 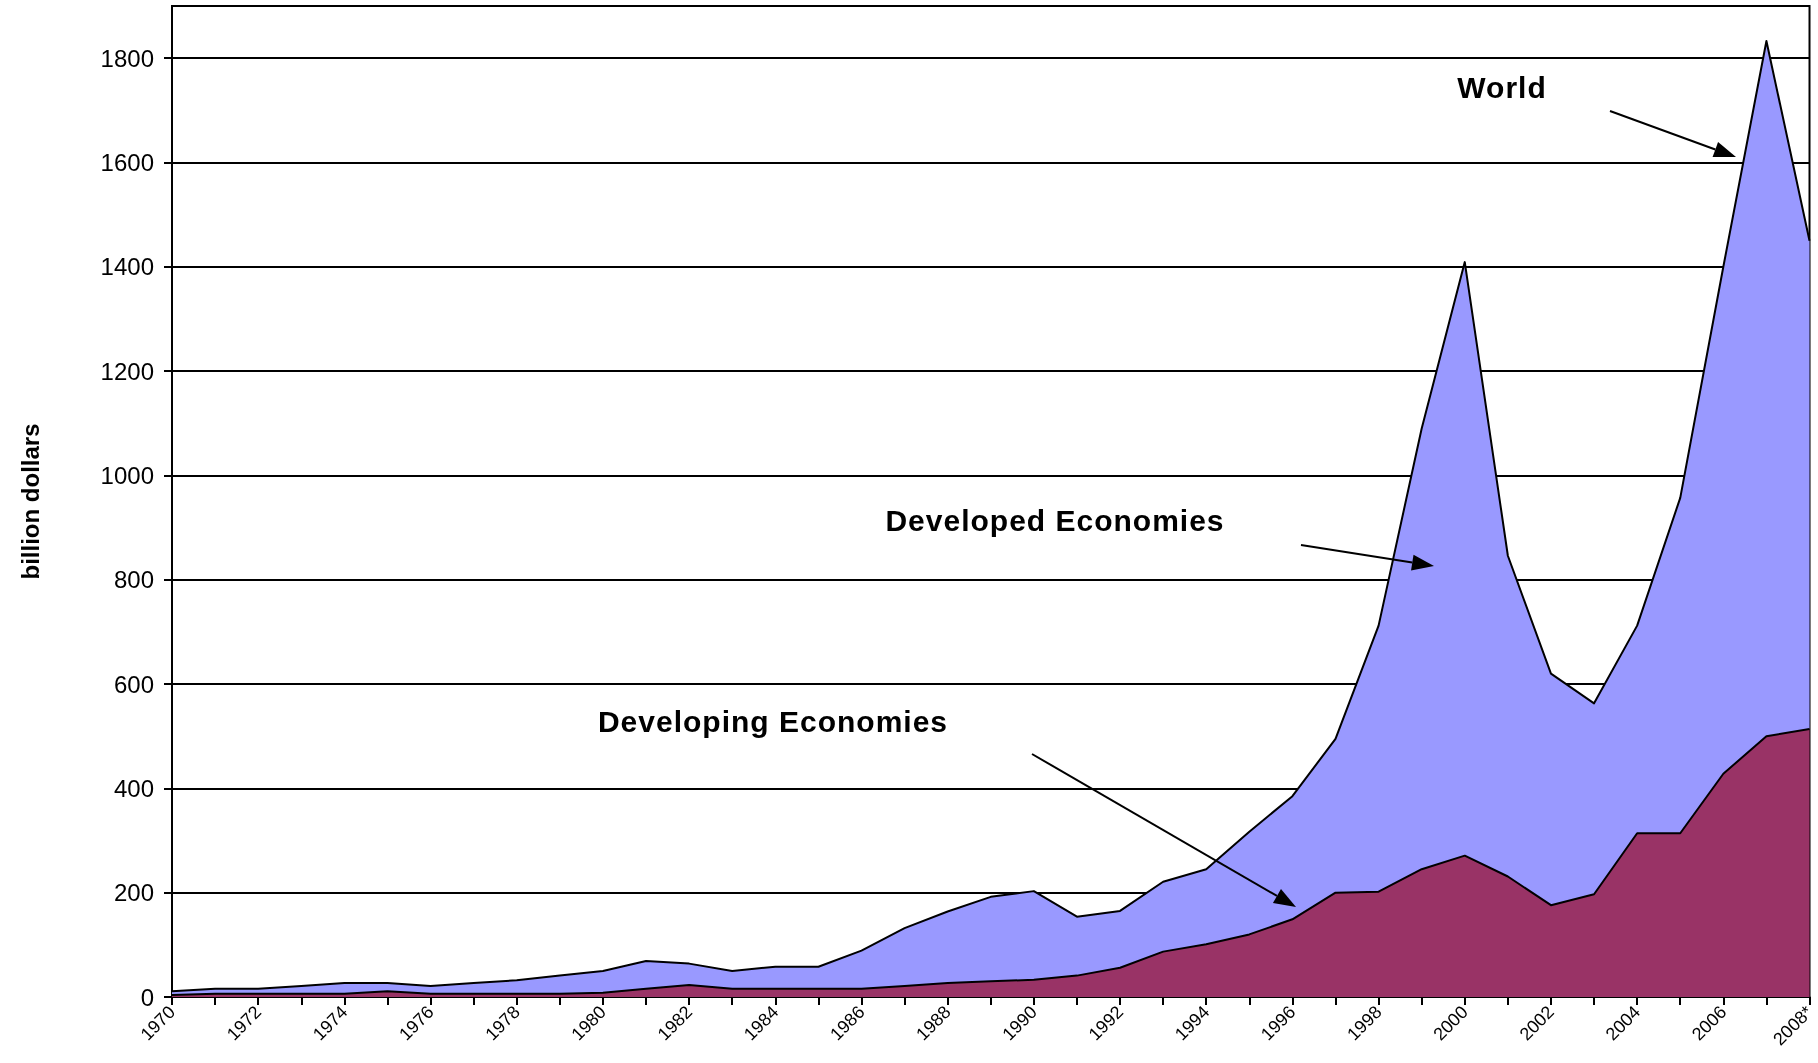 I want to click on y-tick-label: 400, so click(x=133, y=788).